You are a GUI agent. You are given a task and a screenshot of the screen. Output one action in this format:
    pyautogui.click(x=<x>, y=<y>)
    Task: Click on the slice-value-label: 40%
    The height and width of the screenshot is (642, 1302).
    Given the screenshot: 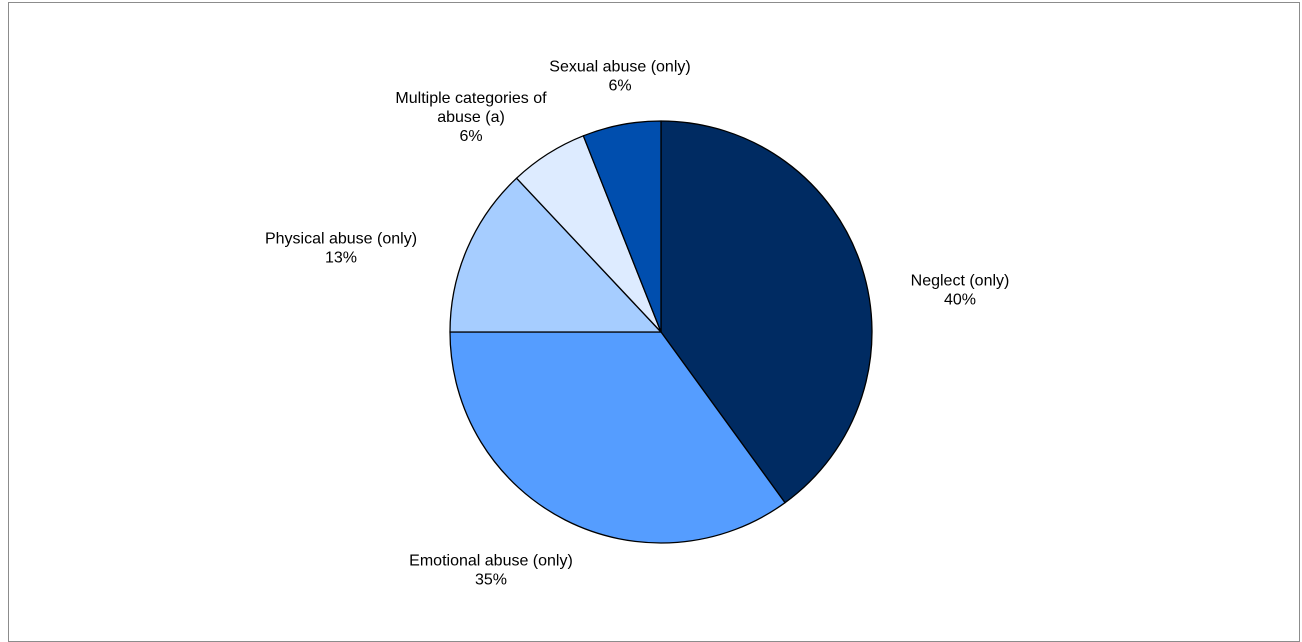 What is the action you would take?
    pyautogui.click(x=960, y=300)
    